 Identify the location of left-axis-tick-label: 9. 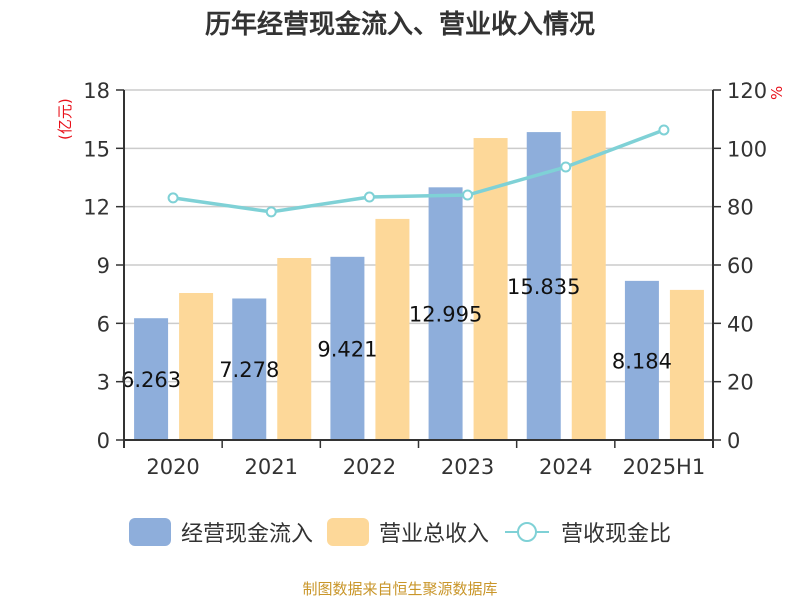
(103, 266).